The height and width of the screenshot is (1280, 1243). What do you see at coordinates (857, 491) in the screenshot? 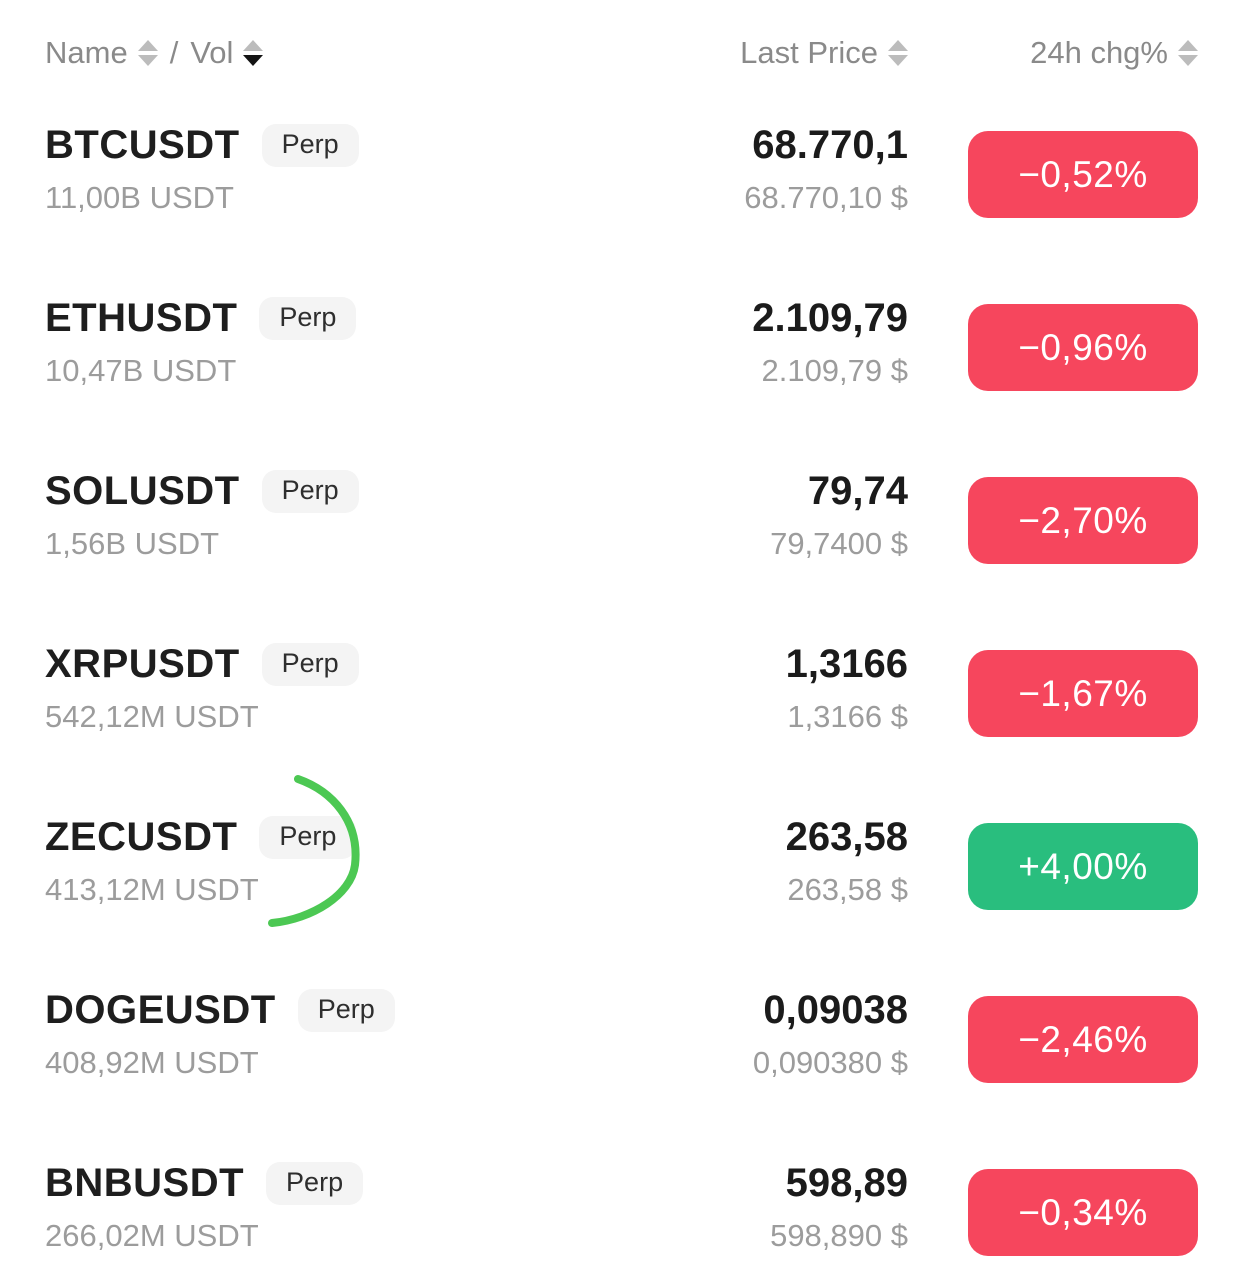
I see `last-price: 79,74` at bounding box center [857, 491].